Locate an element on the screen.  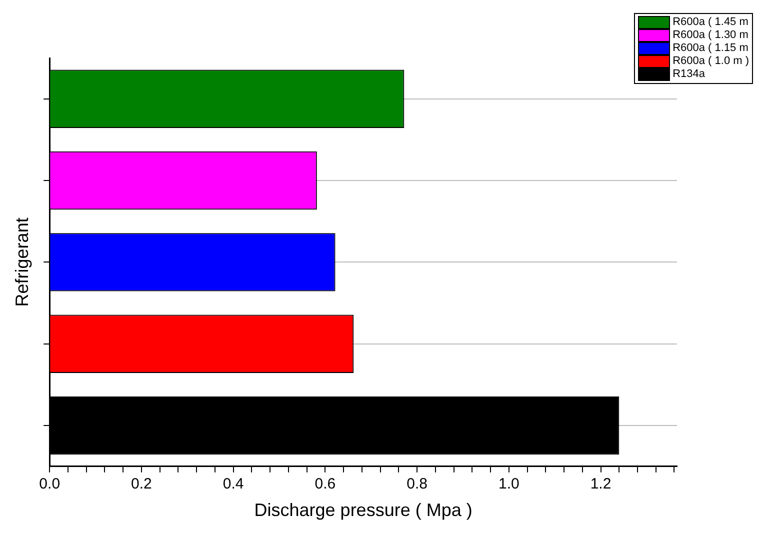
x-tick-label: 1.0 is located at coordinates (509, 484).